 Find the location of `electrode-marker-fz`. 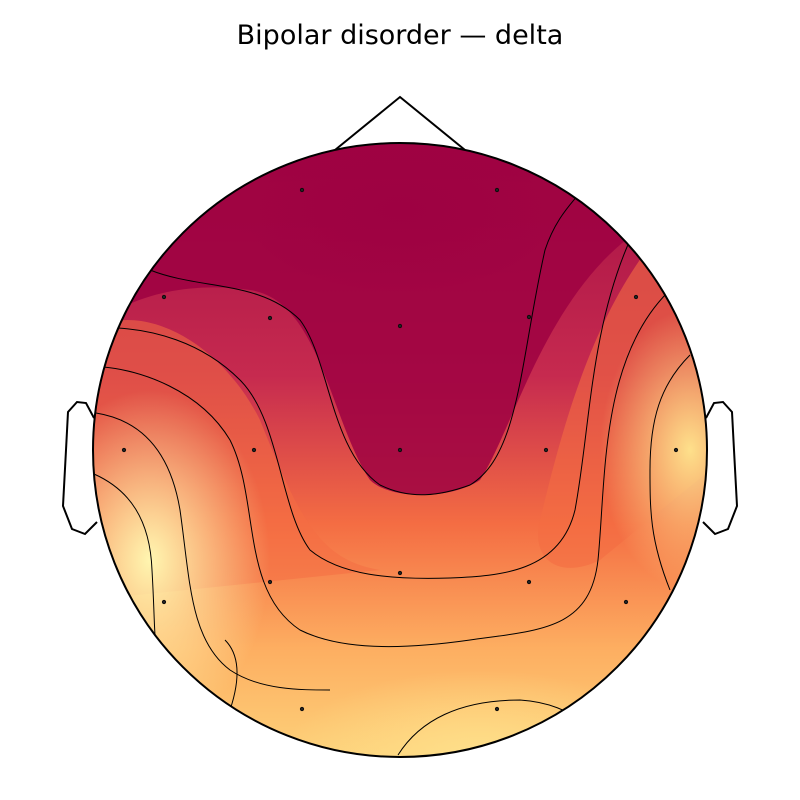

electrode-marker-fz is located at coordinates (400, 326).